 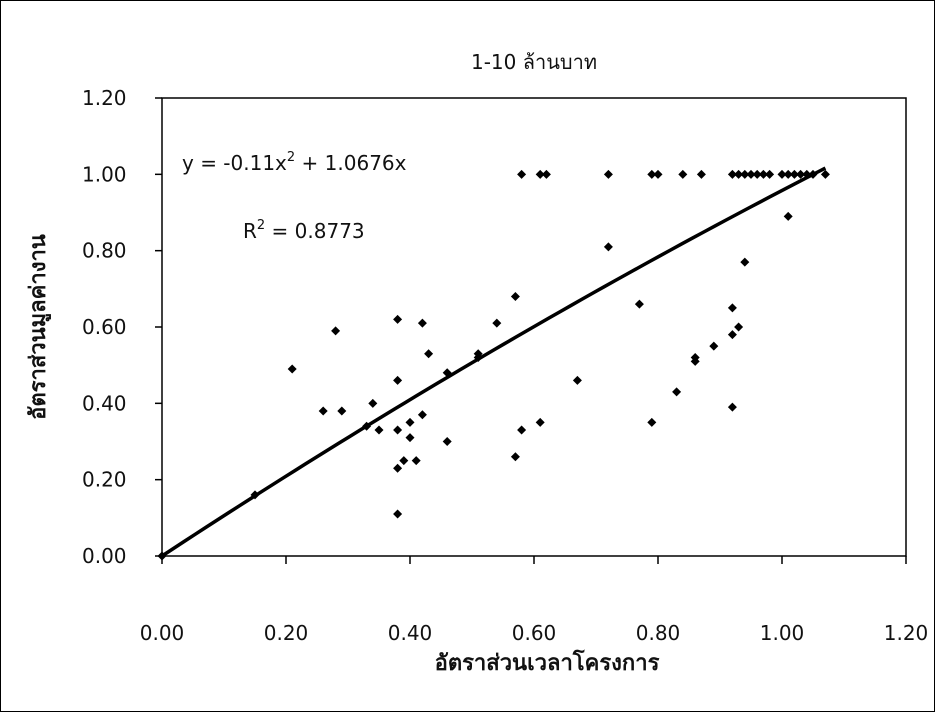 I want to click on y-tick-label: 0.80, so click(x=104, y=251).